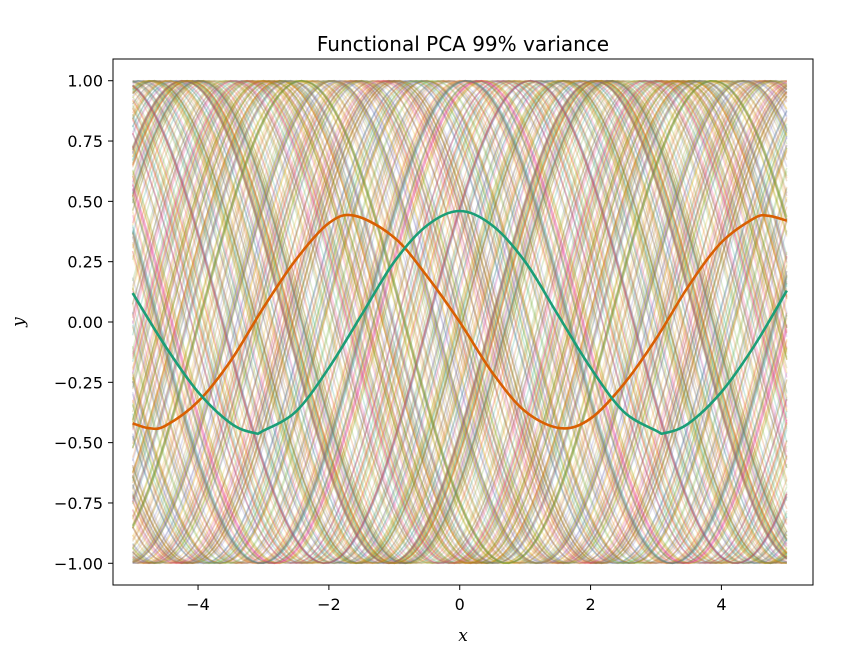 The width and height of the screenshot is (854, 666). I want to click on x-axis: −4 −2 0 2 4, so click(456, 599).